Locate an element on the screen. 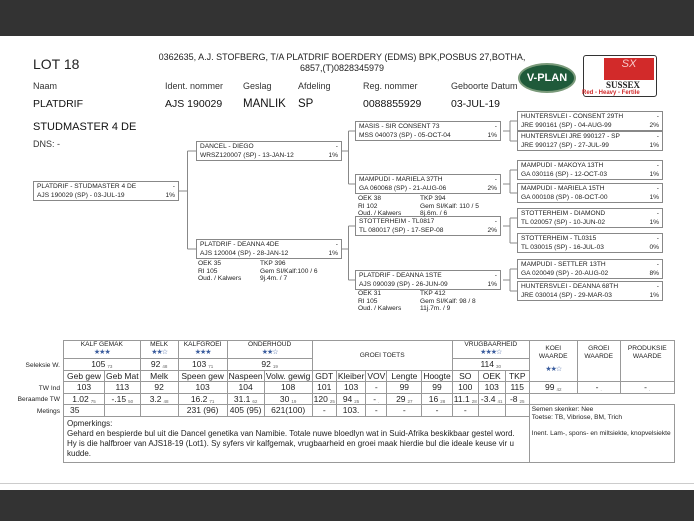 The width and height of the screenshot is (694, 521). reliability: 28 is located at coordinates (474, 401).